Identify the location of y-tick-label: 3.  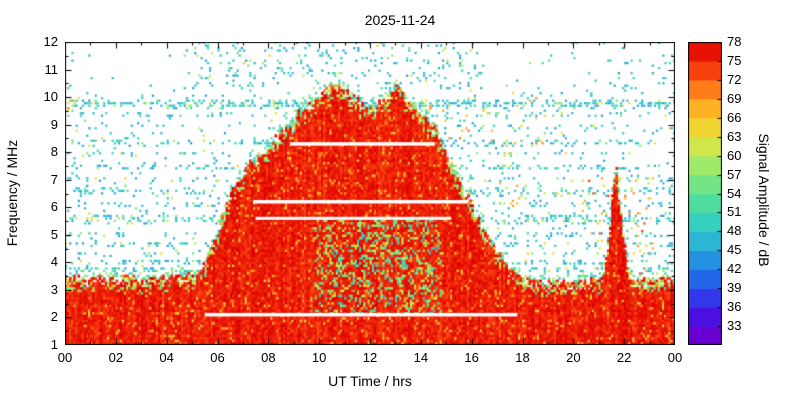
(54, 289).